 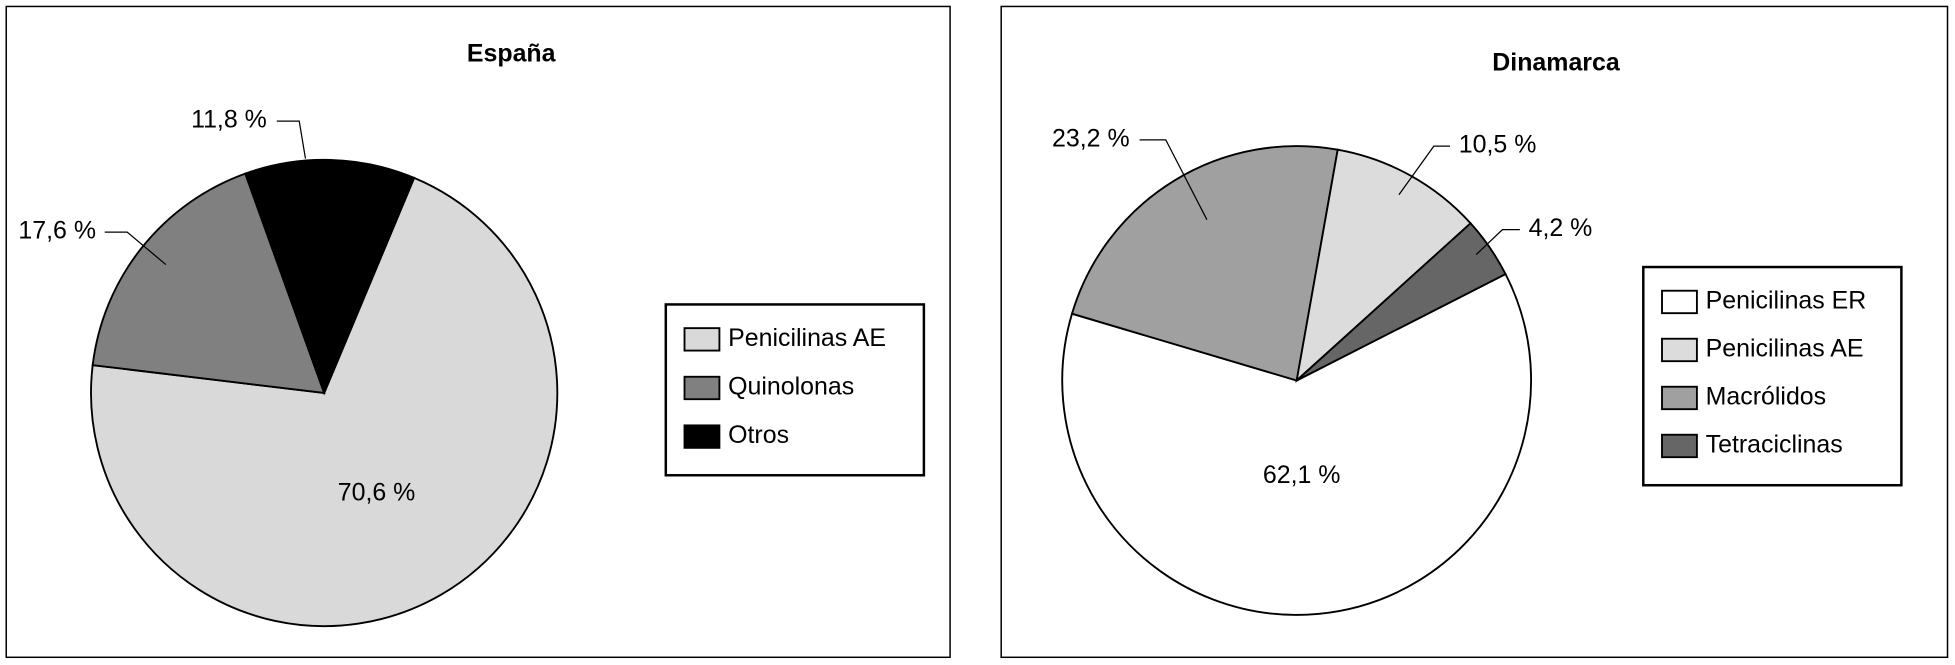 I want to click on data-label: 17,6 %, so click(x=57, y=231).